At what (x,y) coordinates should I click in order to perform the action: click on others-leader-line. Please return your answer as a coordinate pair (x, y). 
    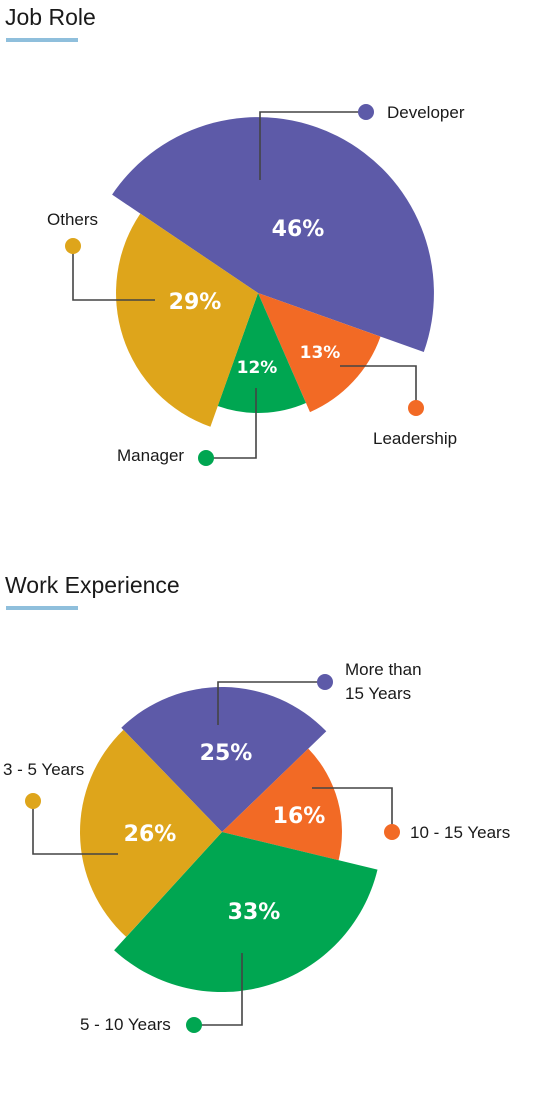
    Looking at the image, I should click on (113, 273).